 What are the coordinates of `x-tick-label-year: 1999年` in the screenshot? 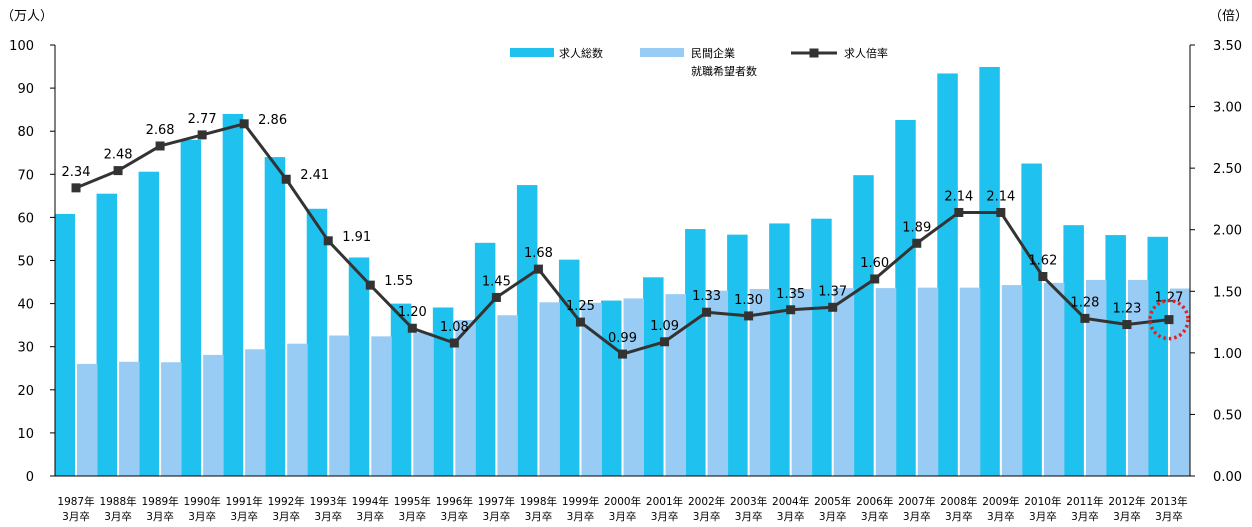 It's located at (580, 501).